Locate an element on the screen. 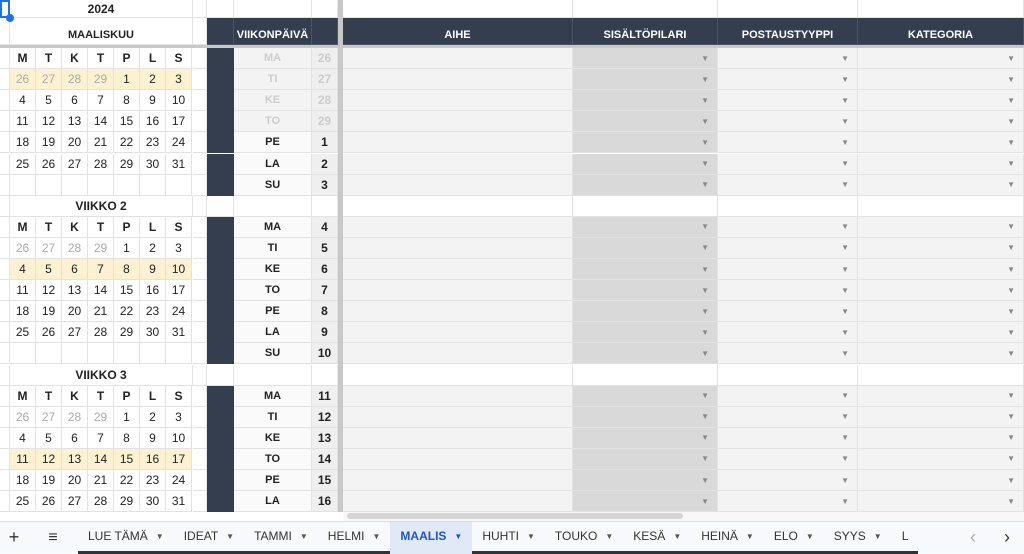 This screenshot has height=554, width=1024. add-sheet-button: + is located at coordinates (14, 537).